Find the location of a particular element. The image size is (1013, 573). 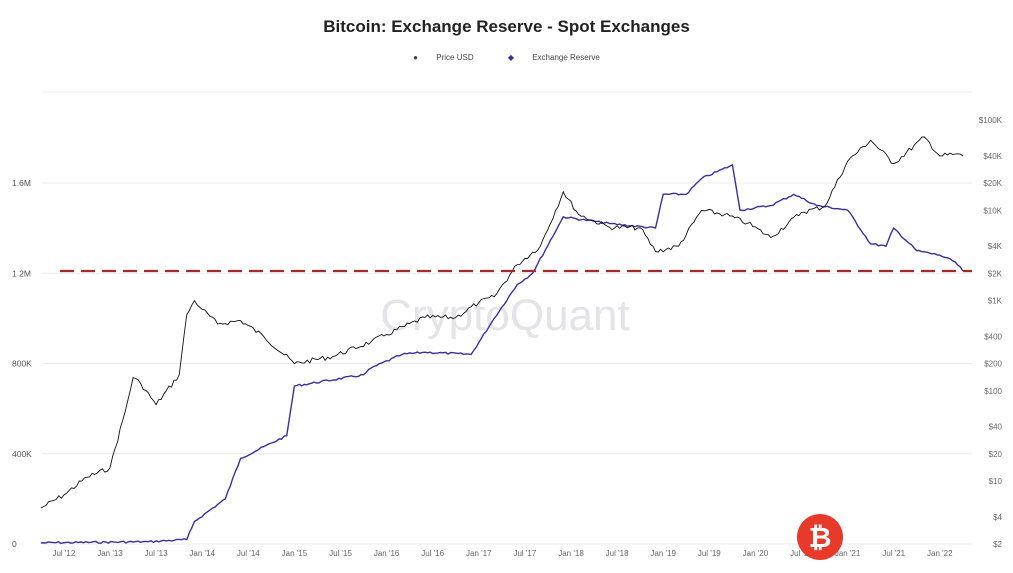

watermark: CryptoQuant is located at coordinates (504, 315).